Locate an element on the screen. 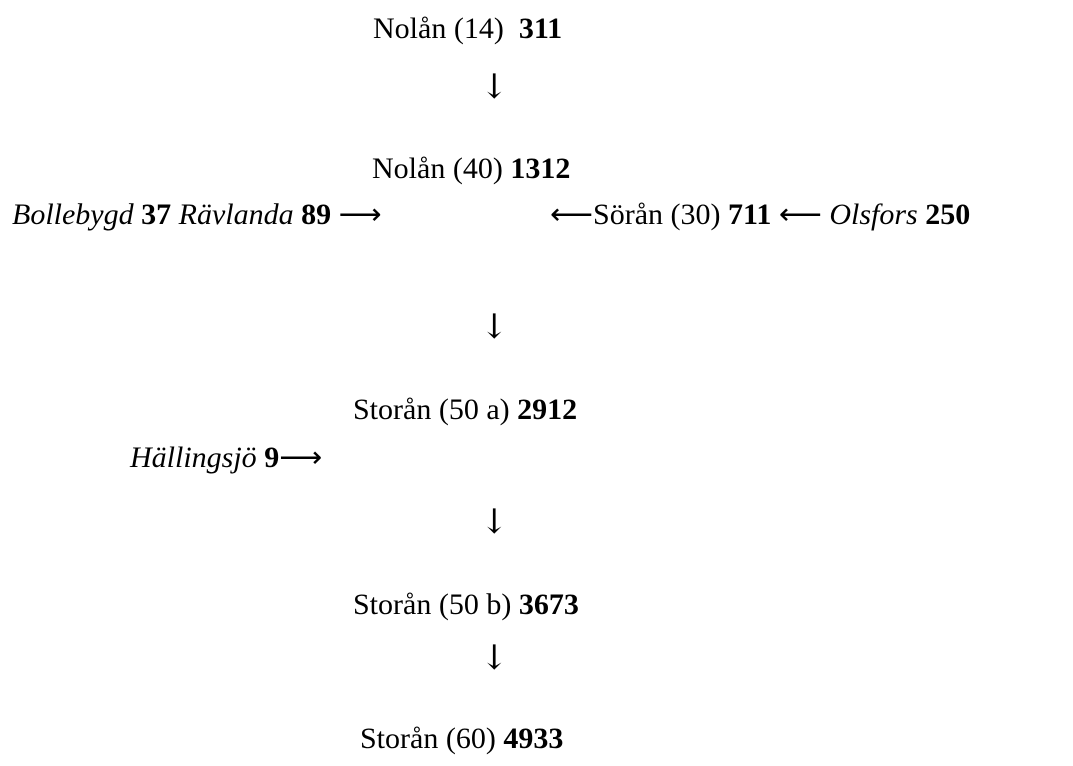 The image size is (1073, 766). node: Storån (60) 4933 is located at coordinates (461, 739).